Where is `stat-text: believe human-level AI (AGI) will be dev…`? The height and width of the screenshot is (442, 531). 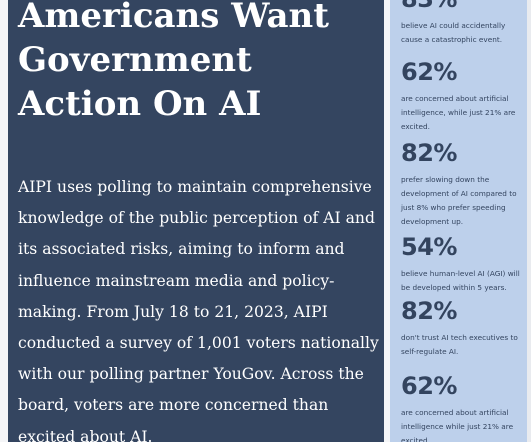 stat-text: believe human-level AI (AGI) will be dev… is located at coordinates (460, 280).